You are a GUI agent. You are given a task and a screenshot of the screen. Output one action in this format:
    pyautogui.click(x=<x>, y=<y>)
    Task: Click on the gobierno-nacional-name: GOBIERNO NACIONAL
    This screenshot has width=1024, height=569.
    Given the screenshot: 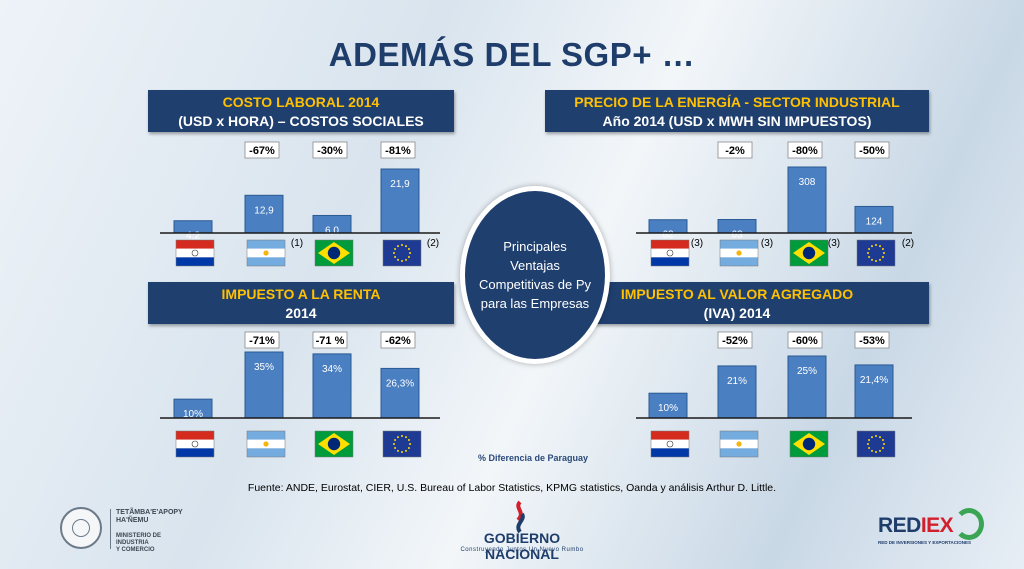 What is the action you would take?
    pyautogui.click(x=522, y=546)
    